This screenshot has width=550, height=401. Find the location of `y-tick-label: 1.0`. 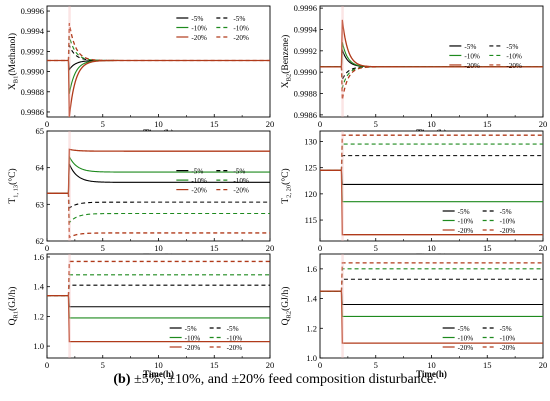

y-tick-label: 1.0 is located at coordinates (38, 346).